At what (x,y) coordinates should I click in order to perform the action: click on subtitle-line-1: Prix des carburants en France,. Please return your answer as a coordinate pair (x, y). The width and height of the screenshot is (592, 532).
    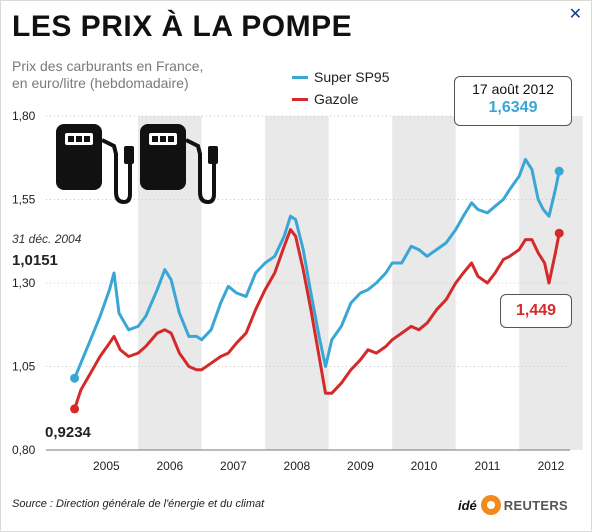
    Looking at the image, I should click on (108, 66).